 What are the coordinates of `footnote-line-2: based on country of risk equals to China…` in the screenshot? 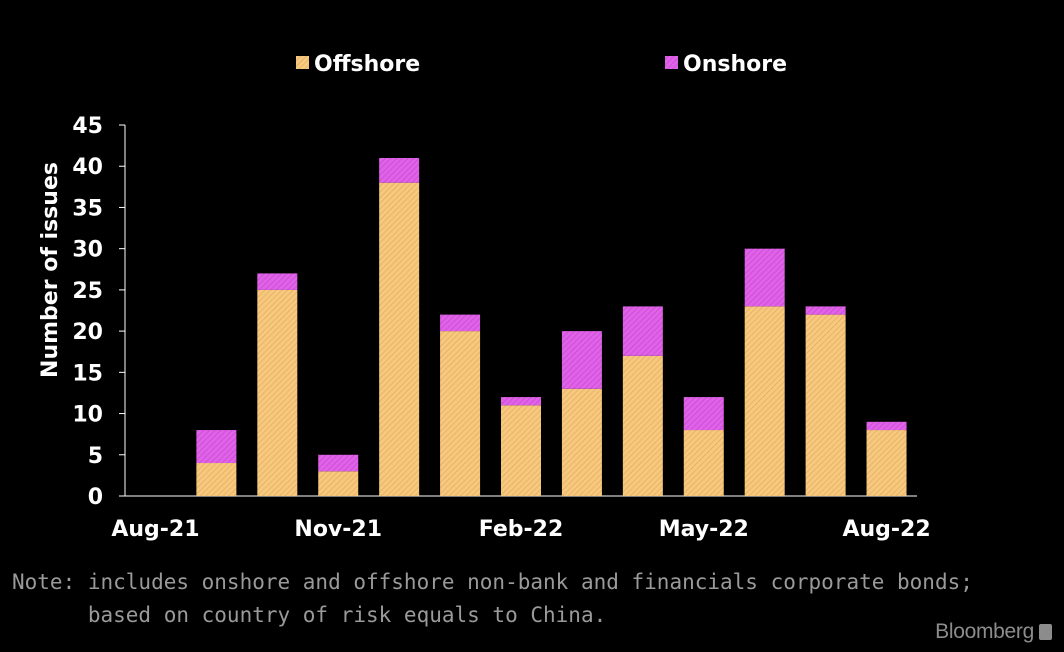 It's located at (309, 615).